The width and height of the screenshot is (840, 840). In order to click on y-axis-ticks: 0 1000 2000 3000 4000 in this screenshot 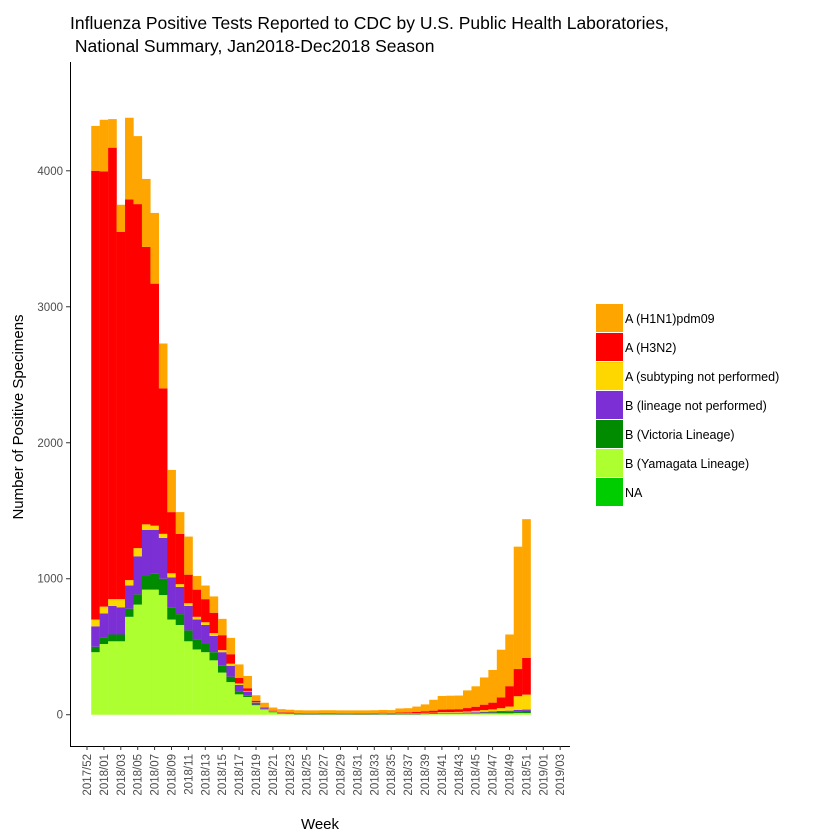, I will do `click(53, 444)`.